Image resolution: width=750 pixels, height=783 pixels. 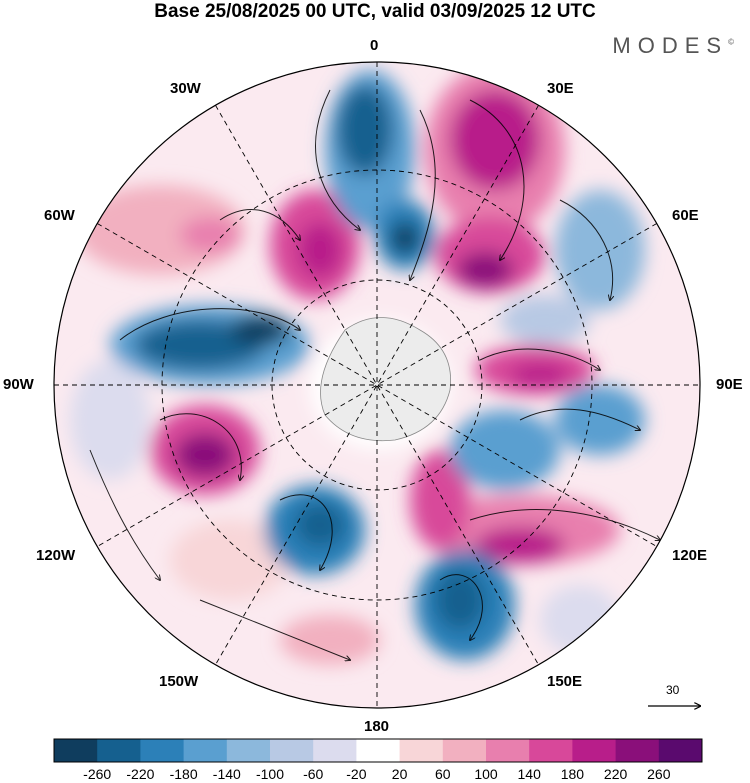 I want to click on colorbar-tick-label: -220, so click(x=140, y=774).